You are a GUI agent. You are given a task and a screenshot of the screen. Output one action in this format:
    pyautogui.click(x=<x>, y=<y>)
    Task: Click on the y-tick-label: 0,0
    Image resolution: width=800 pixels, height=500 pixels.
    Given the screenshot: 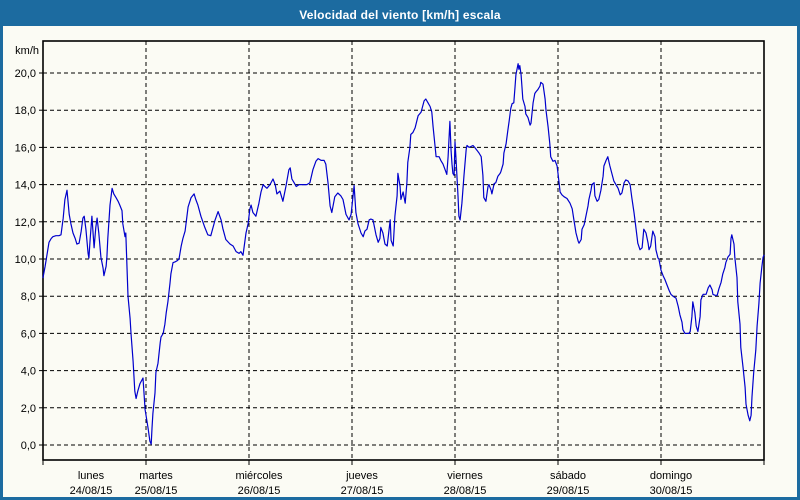 What is the action you would take?
    pyautogui.click(x=28, y=446)
    